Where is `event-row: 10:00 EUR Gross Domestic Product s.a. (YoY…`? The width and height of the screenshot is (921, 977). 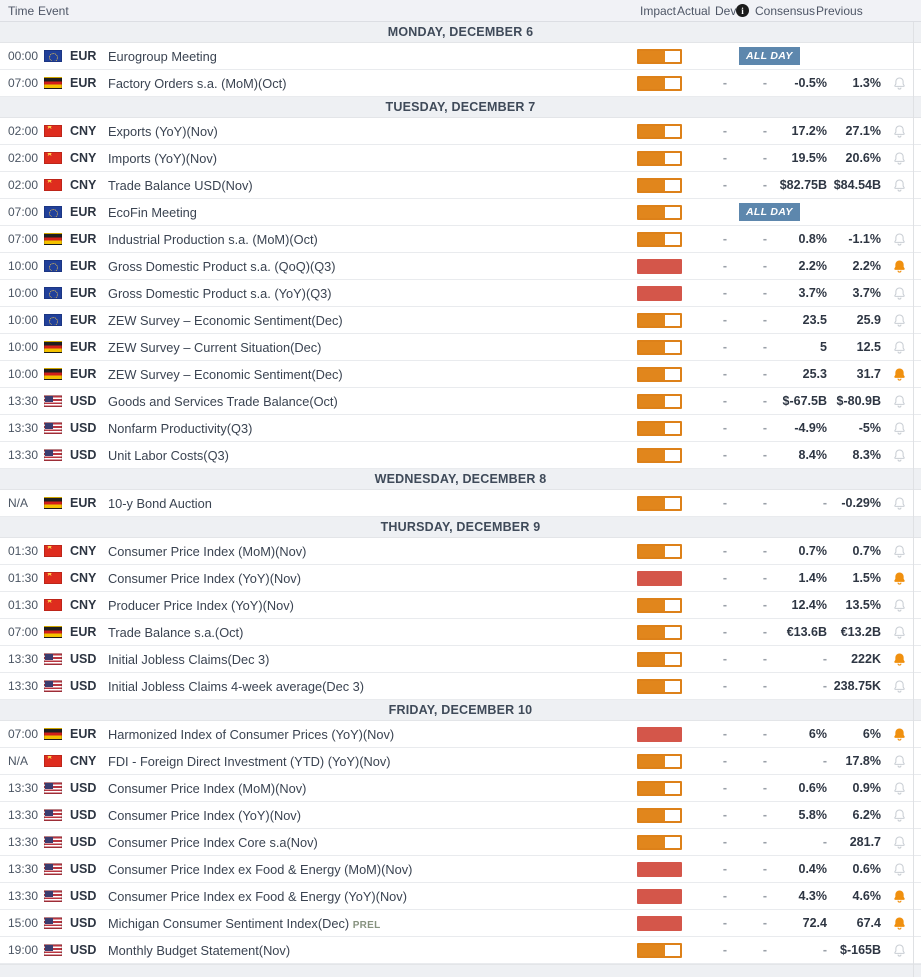
event-row: 10:00 EUR Gross Domestic Product s.a. (YoY… is located at coordinates (460, 293).